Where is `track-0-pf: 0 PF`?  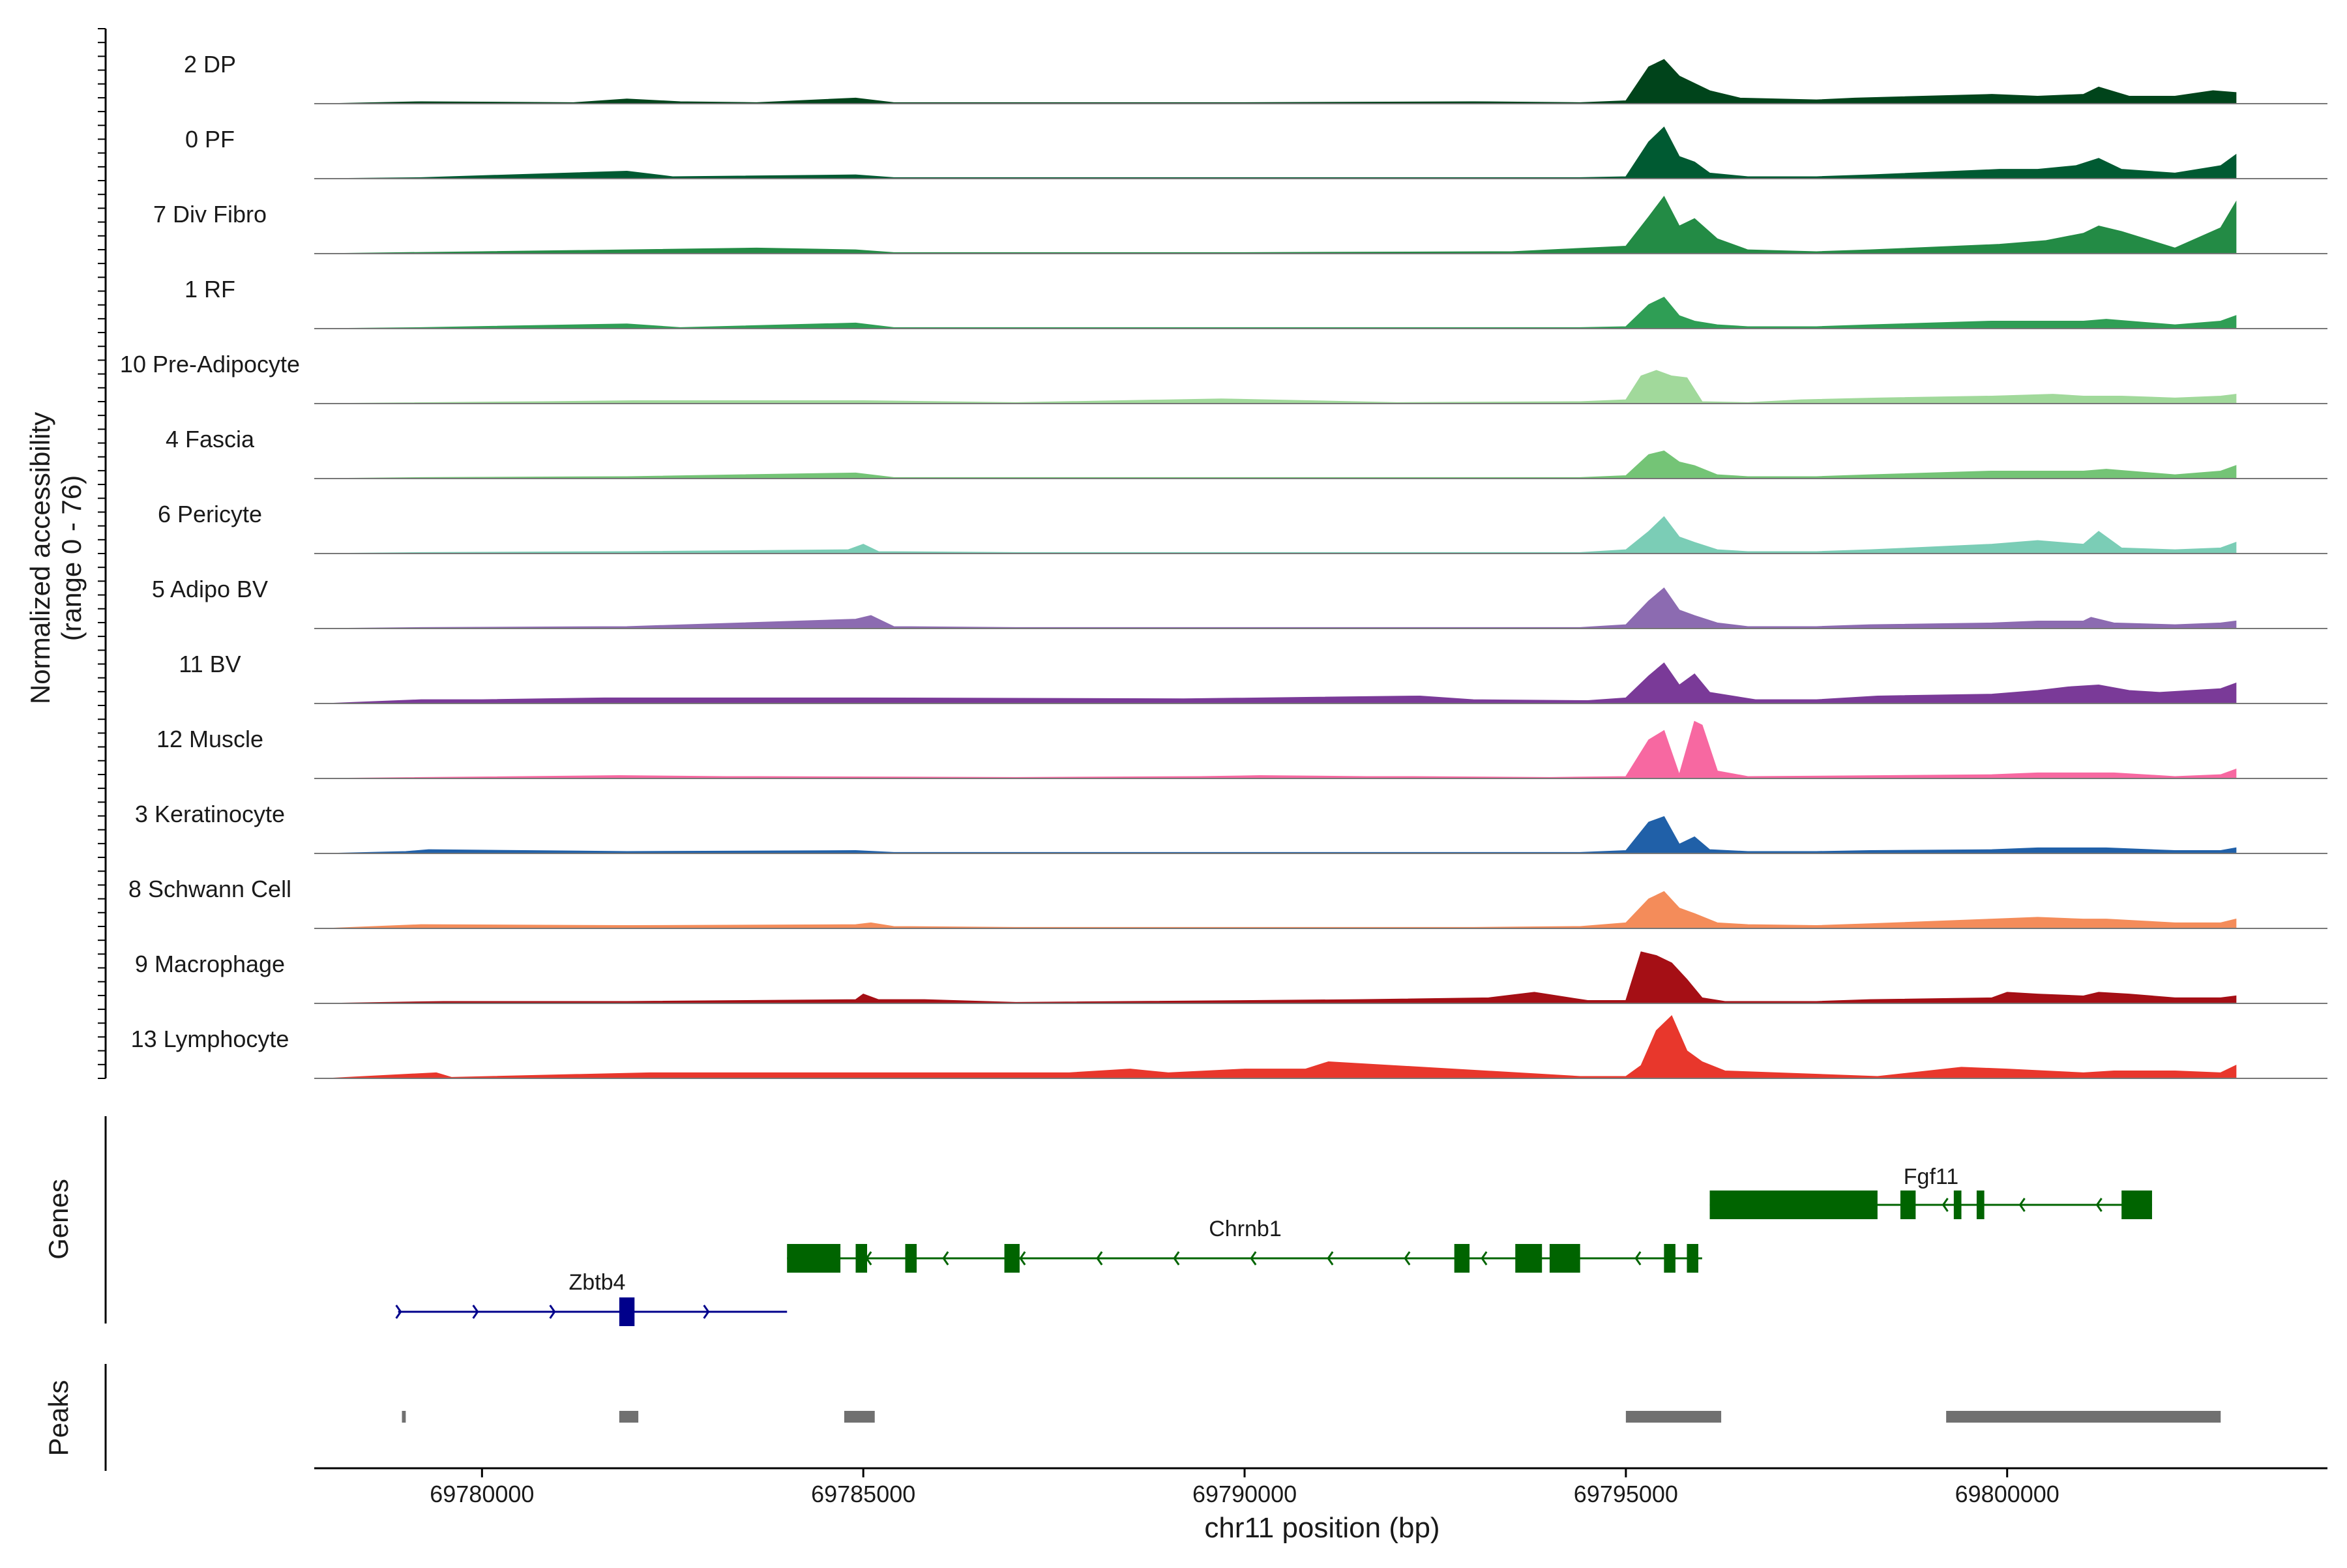 track-0-pf: 0 PF is located at coordinates (1256, 153).